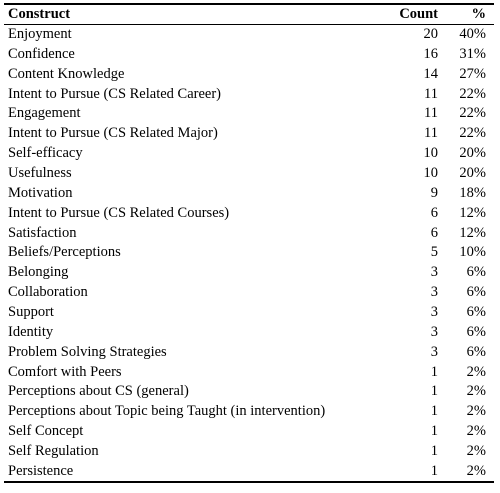 Image resolution: width=500 pixels, height=493 pixels. What do you see at coordinates (249, 4) in the screenshot?
I see `top-rule` at bounding box center [249, 4].